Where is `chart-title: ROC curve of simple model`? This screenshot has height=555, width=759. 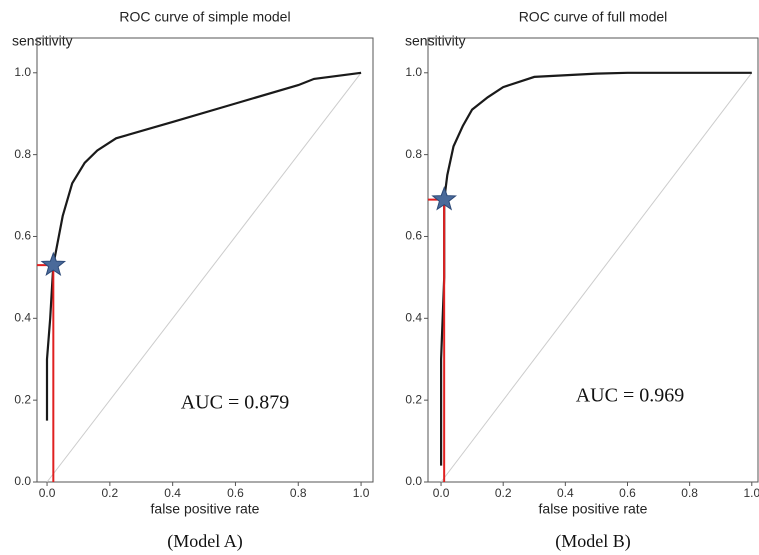
chart-title: ROC curve of simple model is located at coordinates (204, 17).